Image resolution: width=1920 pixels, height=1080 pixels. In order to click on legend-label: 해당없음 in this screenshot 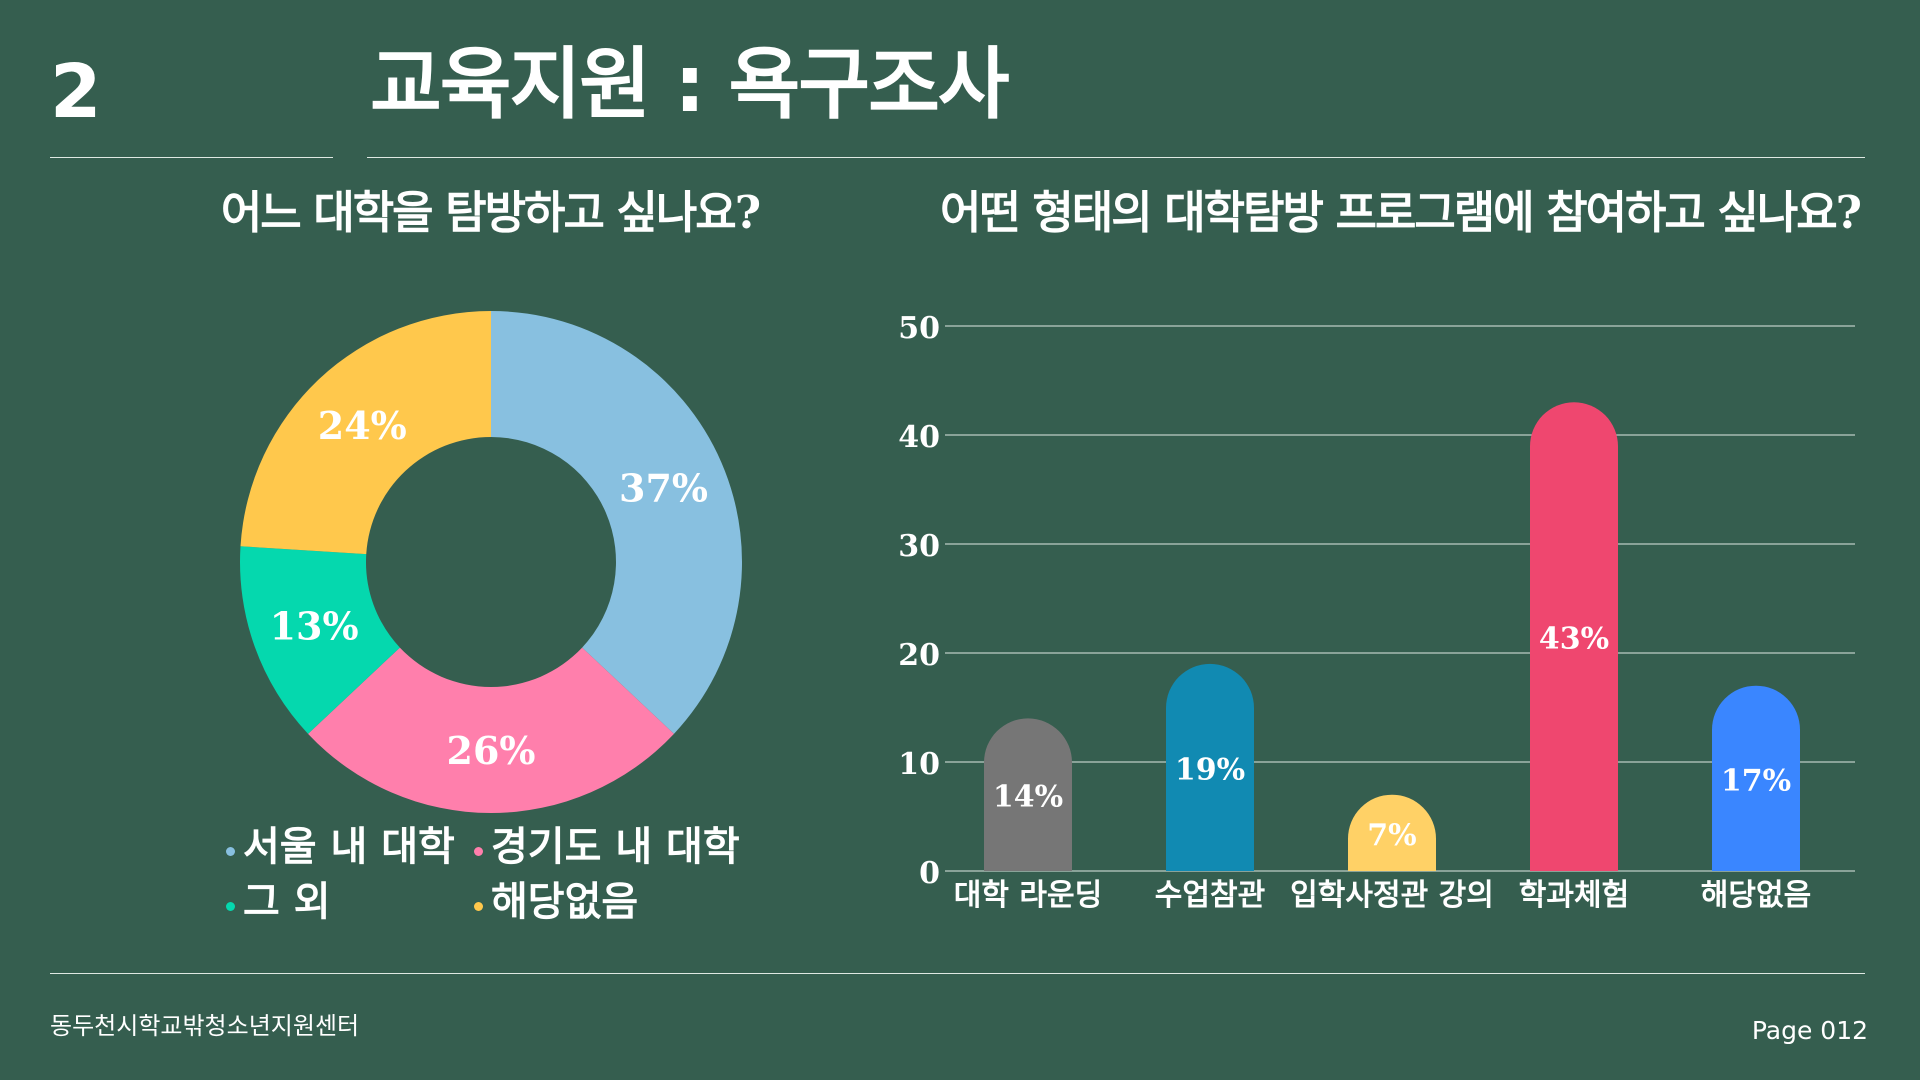, I will do `click(565, 901)`.